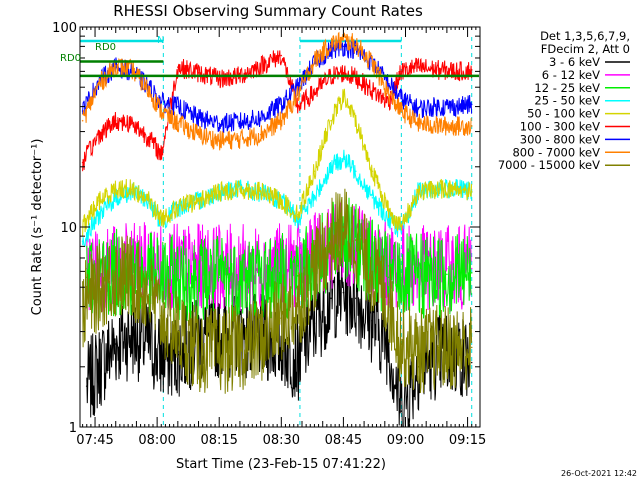  What do you see at coordinates (405, 440) in the screenshot?
I see `x-tick-label-5: 09:00` at bounding box center [405, 440].